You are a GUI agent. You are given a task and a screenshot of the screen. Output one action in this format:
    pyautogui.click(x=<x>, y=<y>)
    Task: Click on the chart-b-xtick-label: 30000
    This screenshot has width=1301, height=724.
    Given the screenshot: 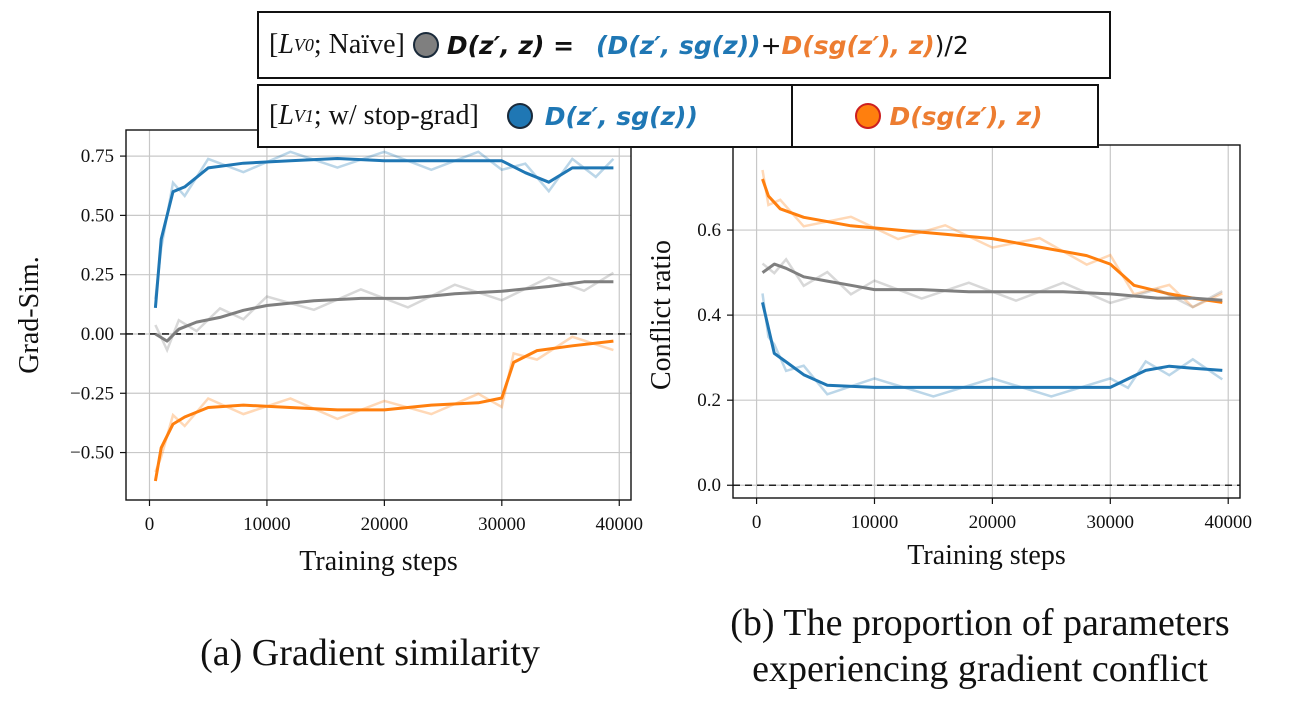 What is the action you would take?
    pyautogui.click(x=1111, y=522)
    